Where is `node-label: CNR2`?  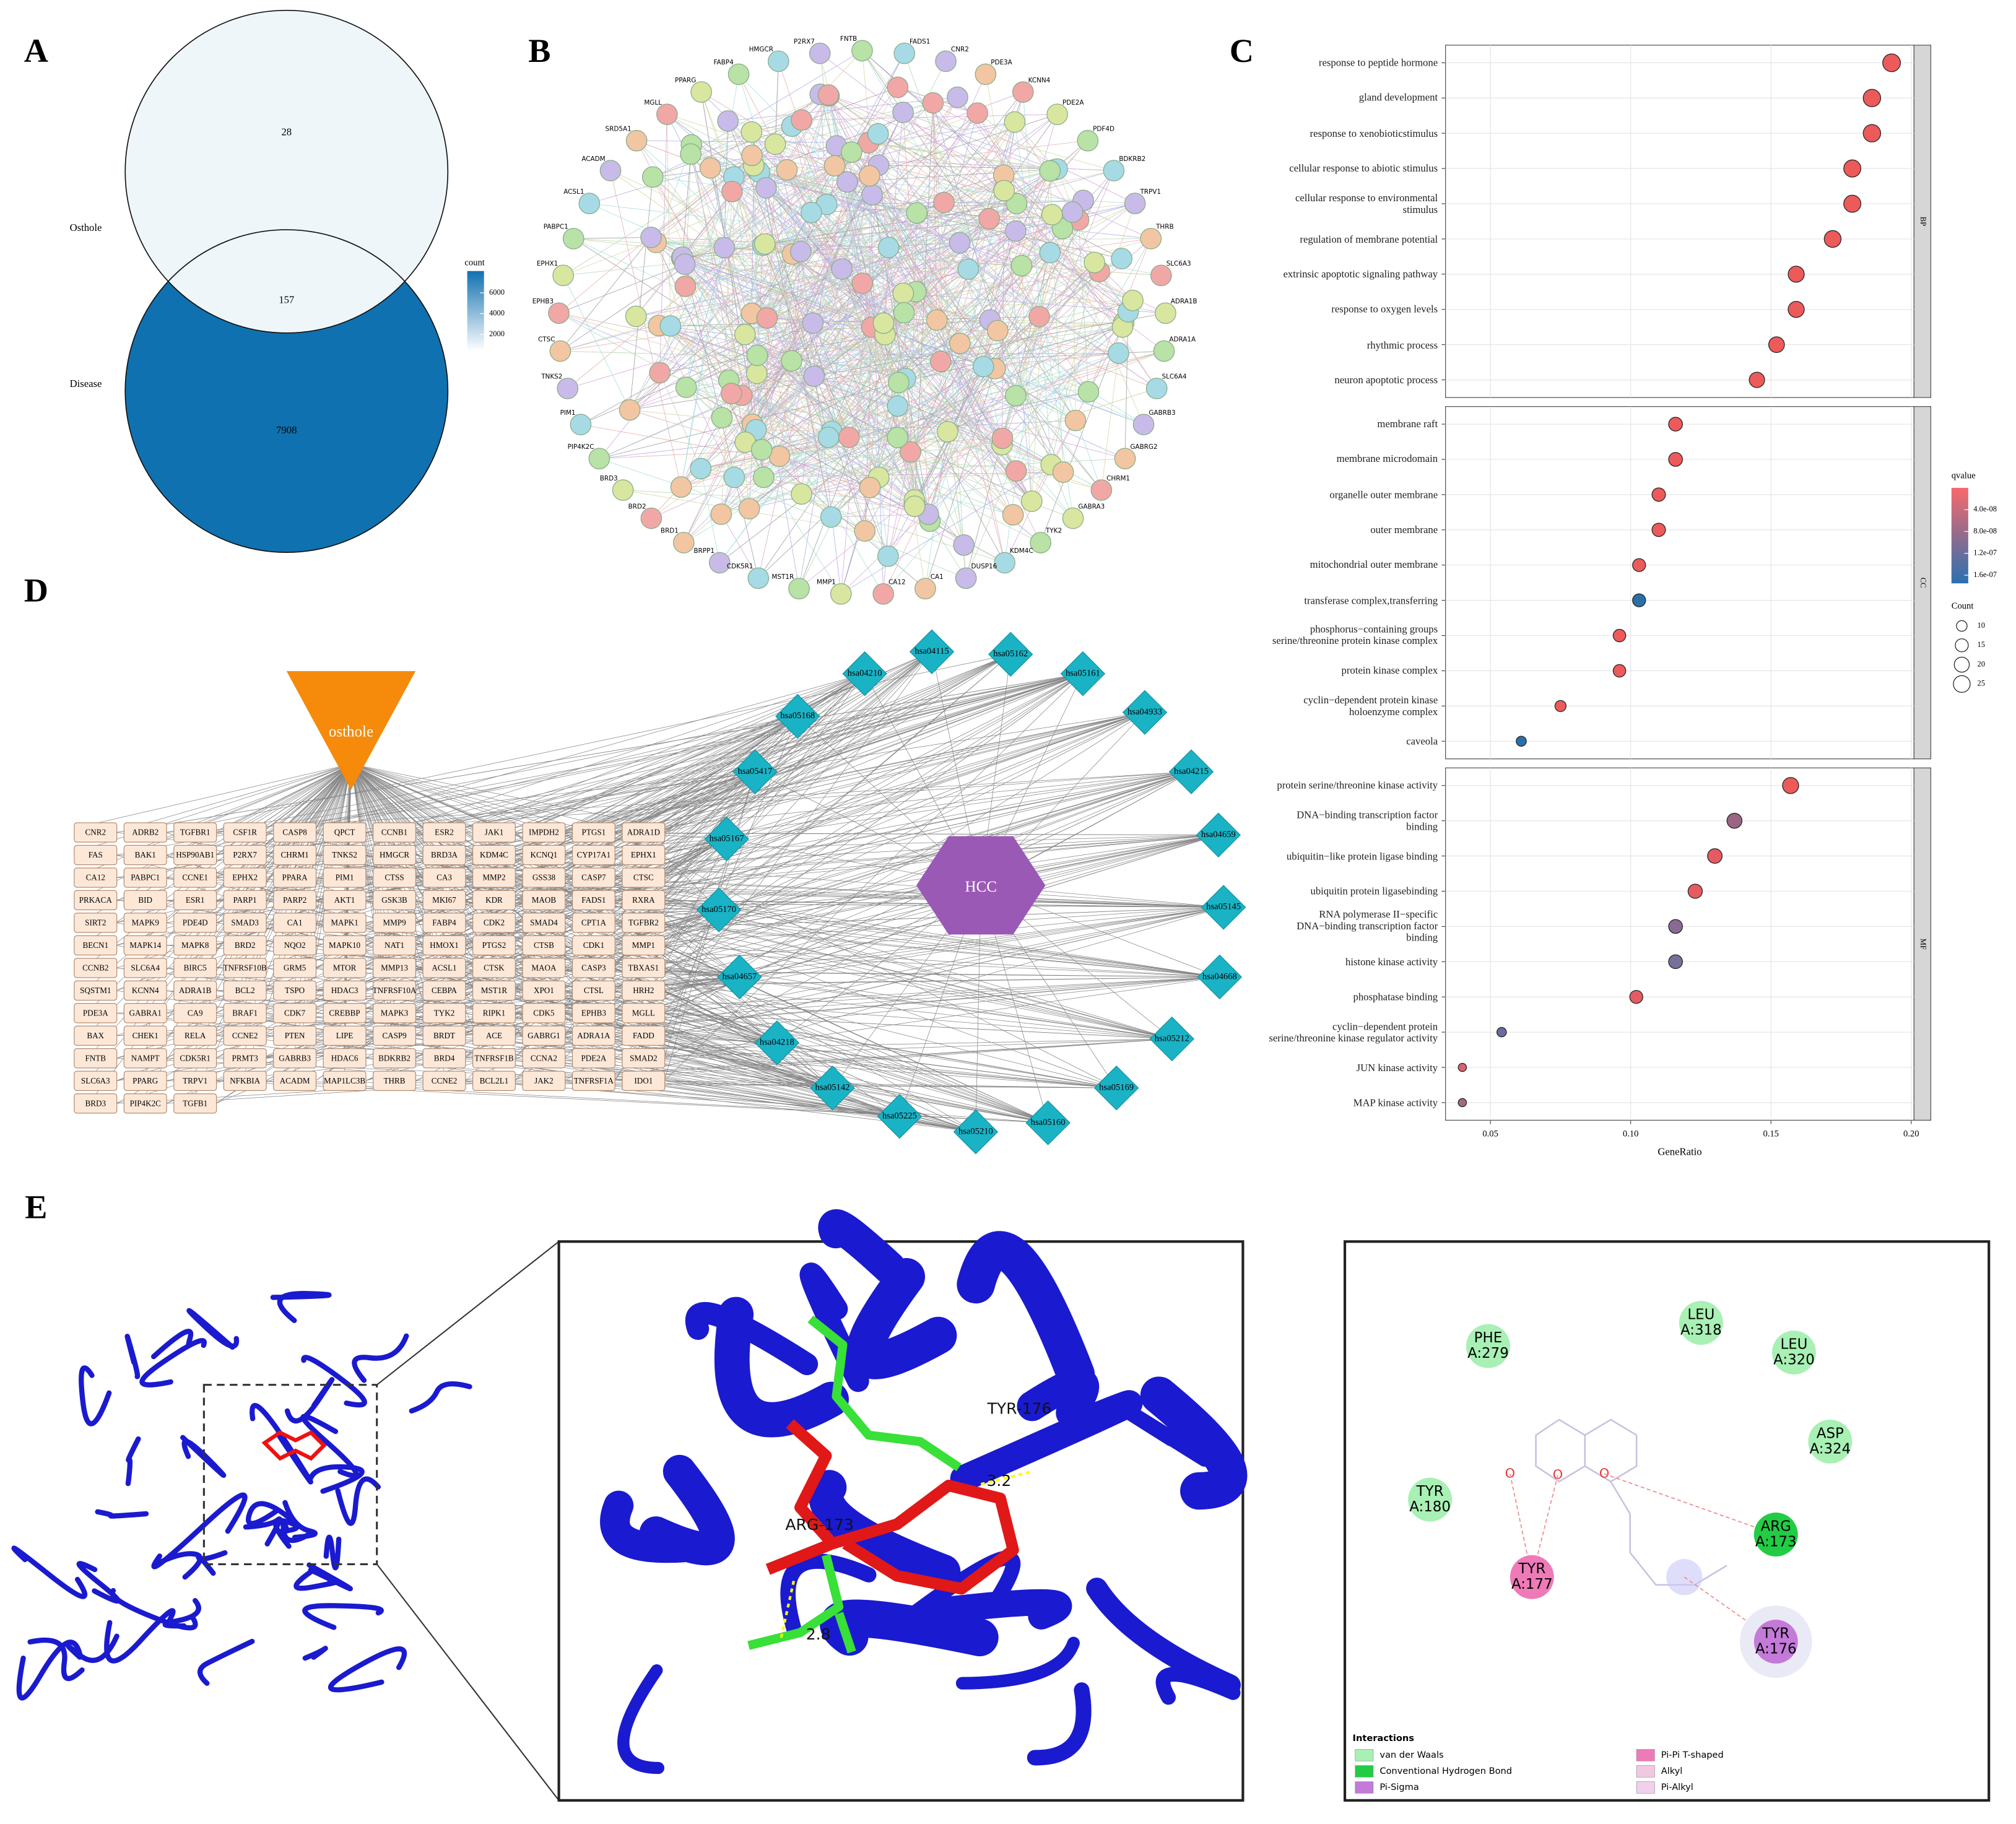 node-label: CNR2 is located at coordinates (960, 49).